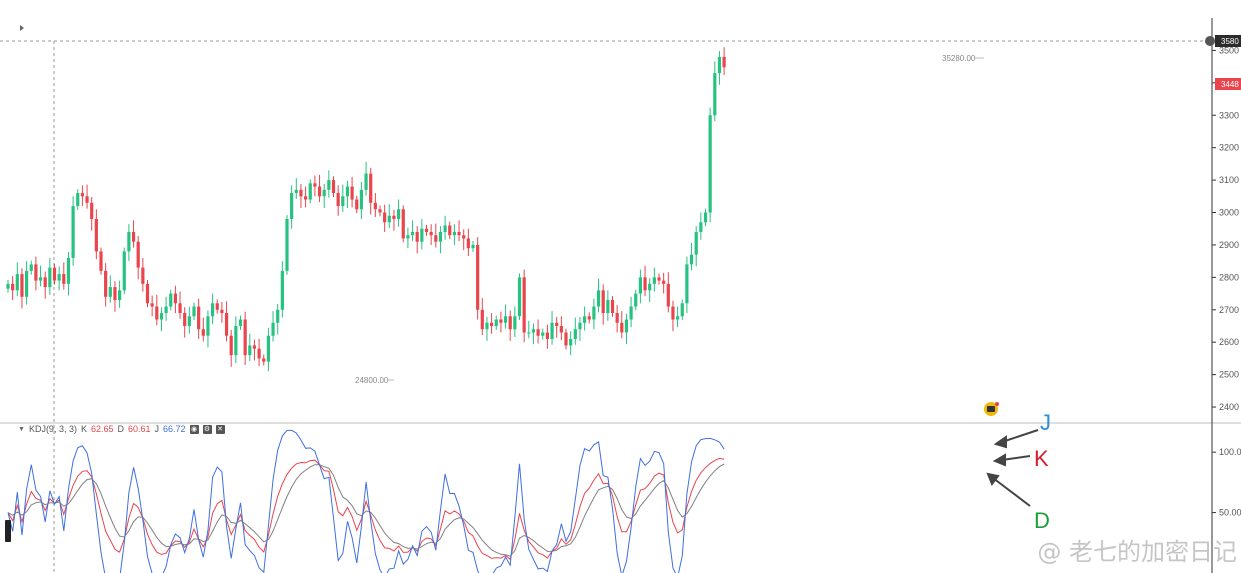  I want to click on alert-icon, so click(991, 409).